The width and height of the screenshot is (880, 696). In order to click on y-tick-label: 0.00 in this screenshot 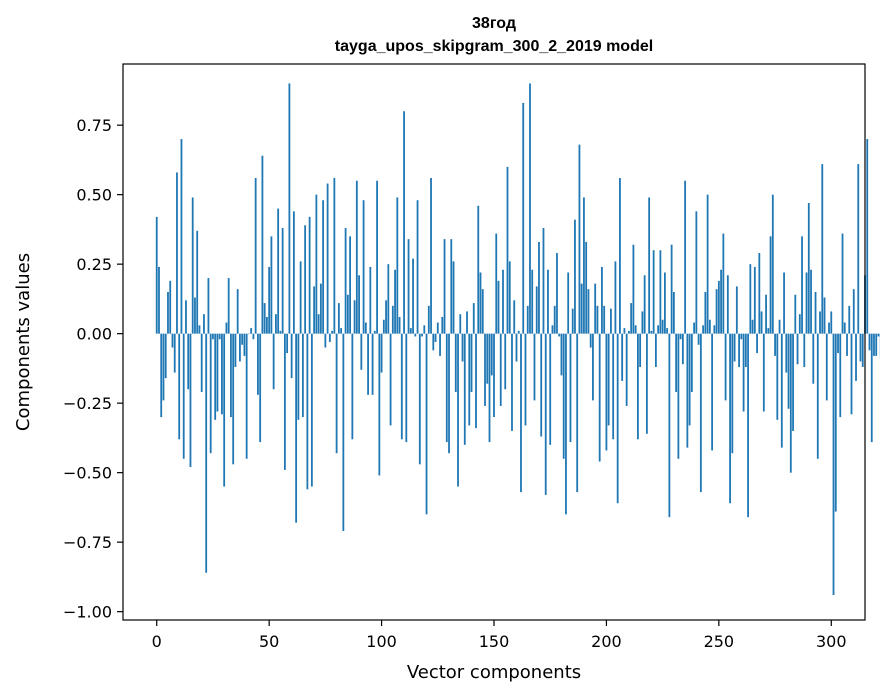, I will do `click(94, 334)`.